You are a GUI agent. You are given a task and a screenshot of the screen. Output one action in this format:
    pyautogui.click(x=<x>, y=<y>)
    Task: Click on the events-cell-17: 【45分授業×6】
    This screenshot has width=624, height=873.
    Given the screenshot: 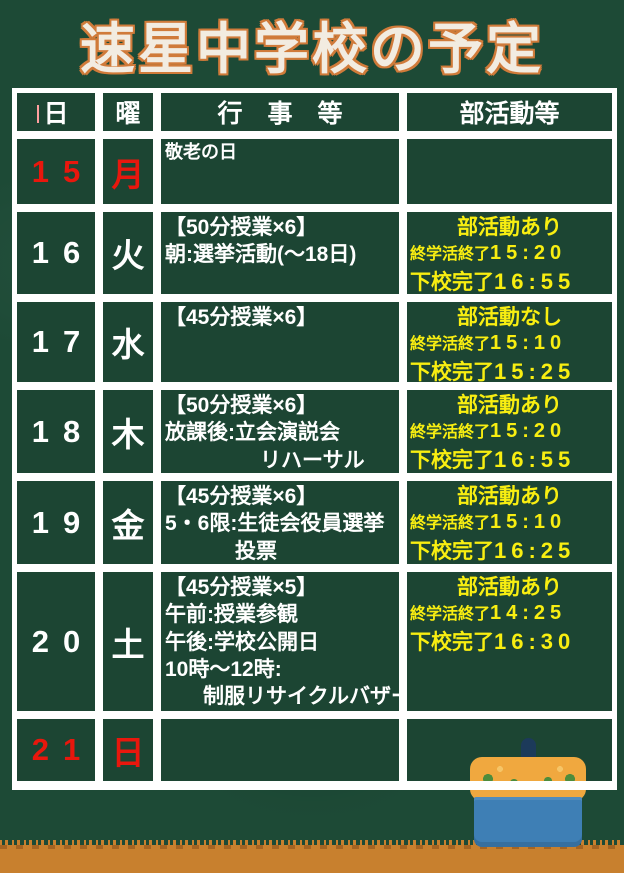 What is the action you would take?
    pyautogui.click(x=280, y=342)
    